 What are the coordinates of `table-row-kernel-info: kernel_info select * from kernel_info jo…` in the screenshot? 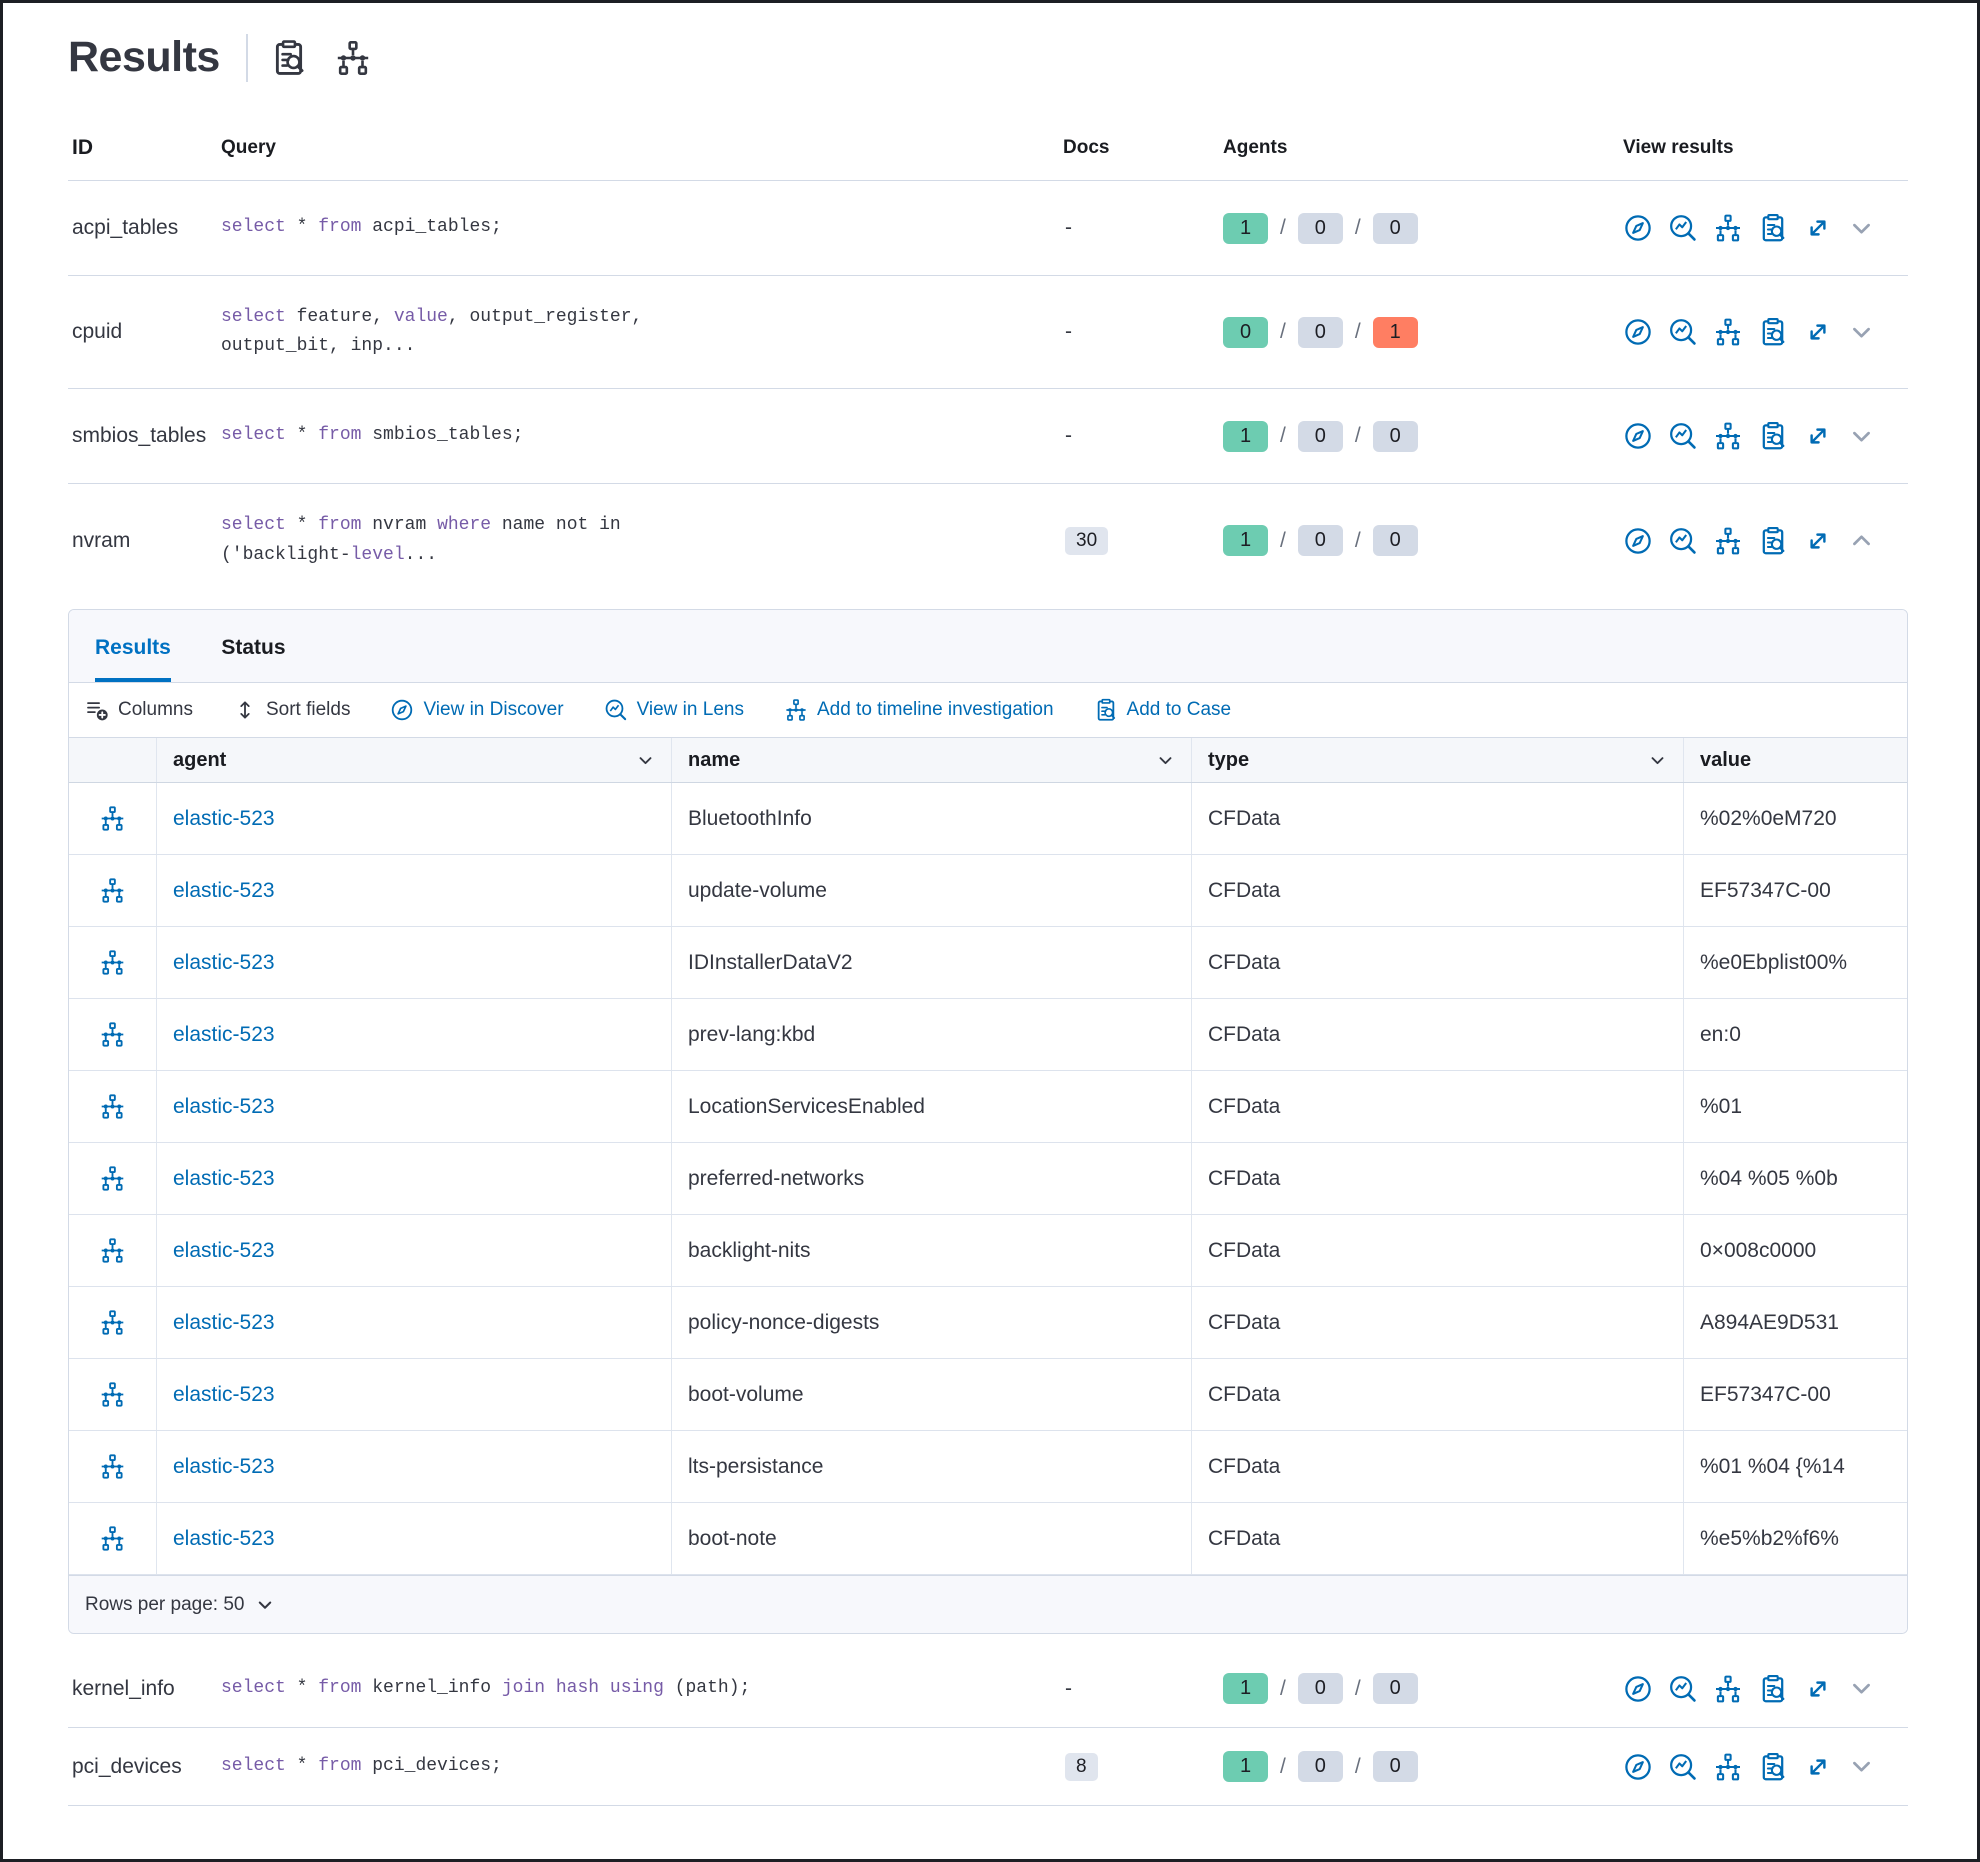 It's located at (988, 1689).